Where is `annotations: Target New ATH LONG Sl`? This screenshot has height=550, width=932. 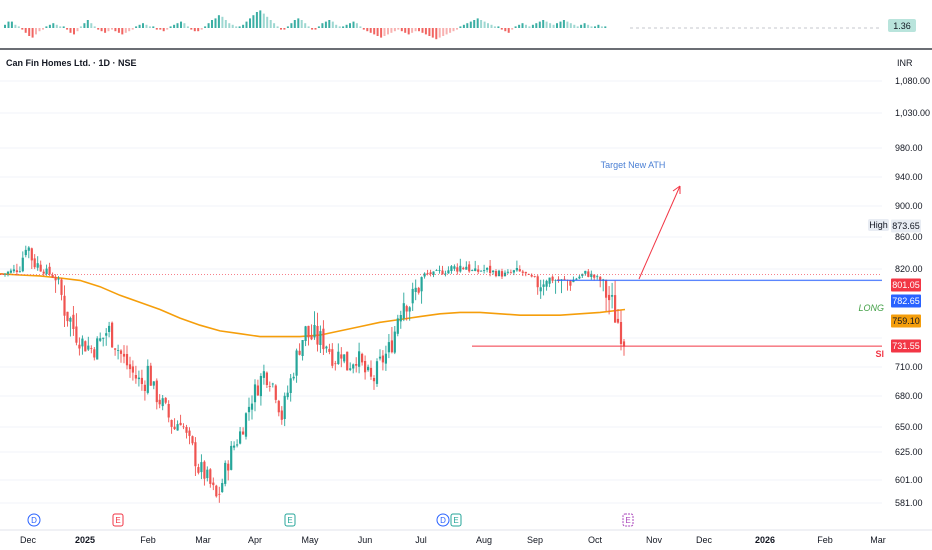
annotations: Target New ATH LONG Sl is located at coordinates (742, 259).